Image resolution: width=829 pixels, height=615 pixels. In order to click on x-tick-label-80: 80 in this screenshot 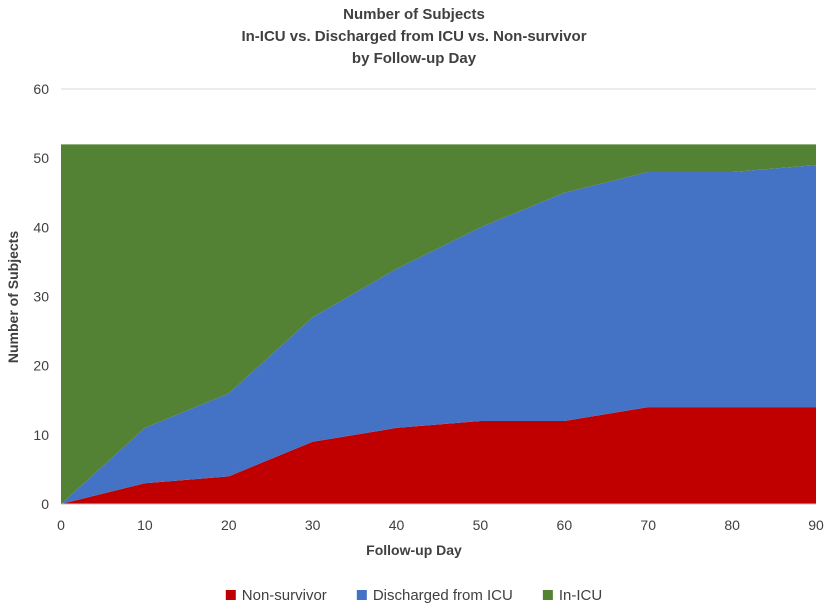, I will do `click(732, 525)`.